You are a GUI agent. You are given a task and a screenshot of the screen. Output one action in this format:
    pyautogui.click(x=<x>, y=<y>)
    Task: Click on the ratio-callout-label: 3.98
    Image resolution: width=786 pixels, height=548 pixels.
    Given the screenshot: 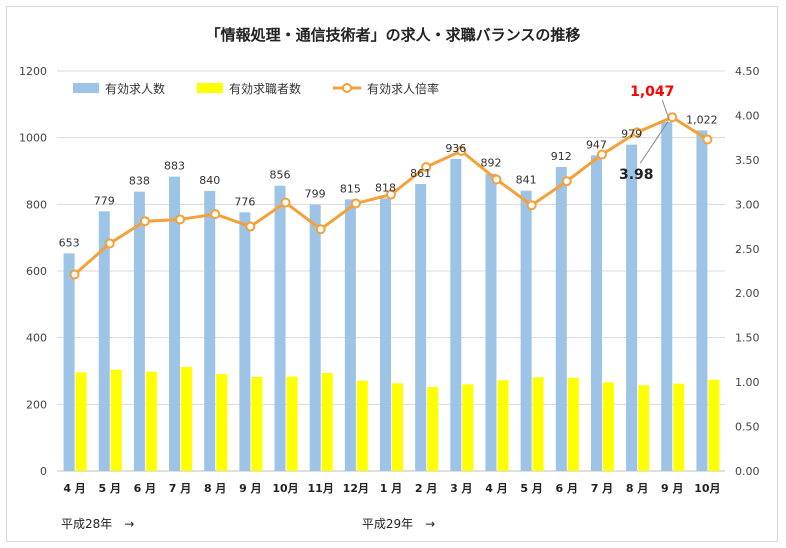 What is the action you would take?
    pyautogui.click(x=636, y=175)
    